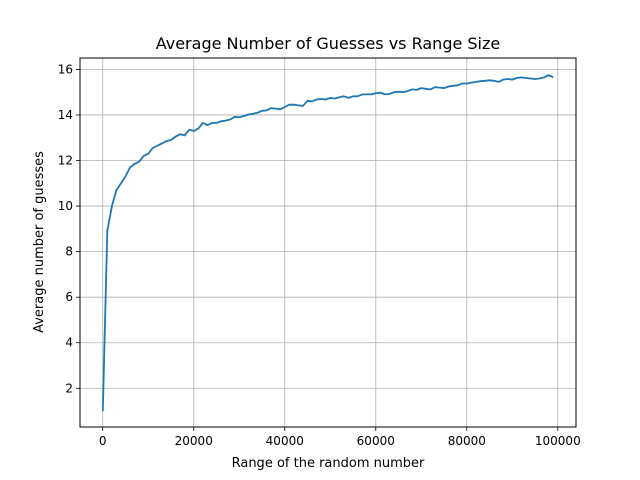 This screenshot has height=480, width=640. What do you see at coordinates (194, 441) in the screenshot?
I see `x-tick-label: 20000` at bounding box center [194, 441].